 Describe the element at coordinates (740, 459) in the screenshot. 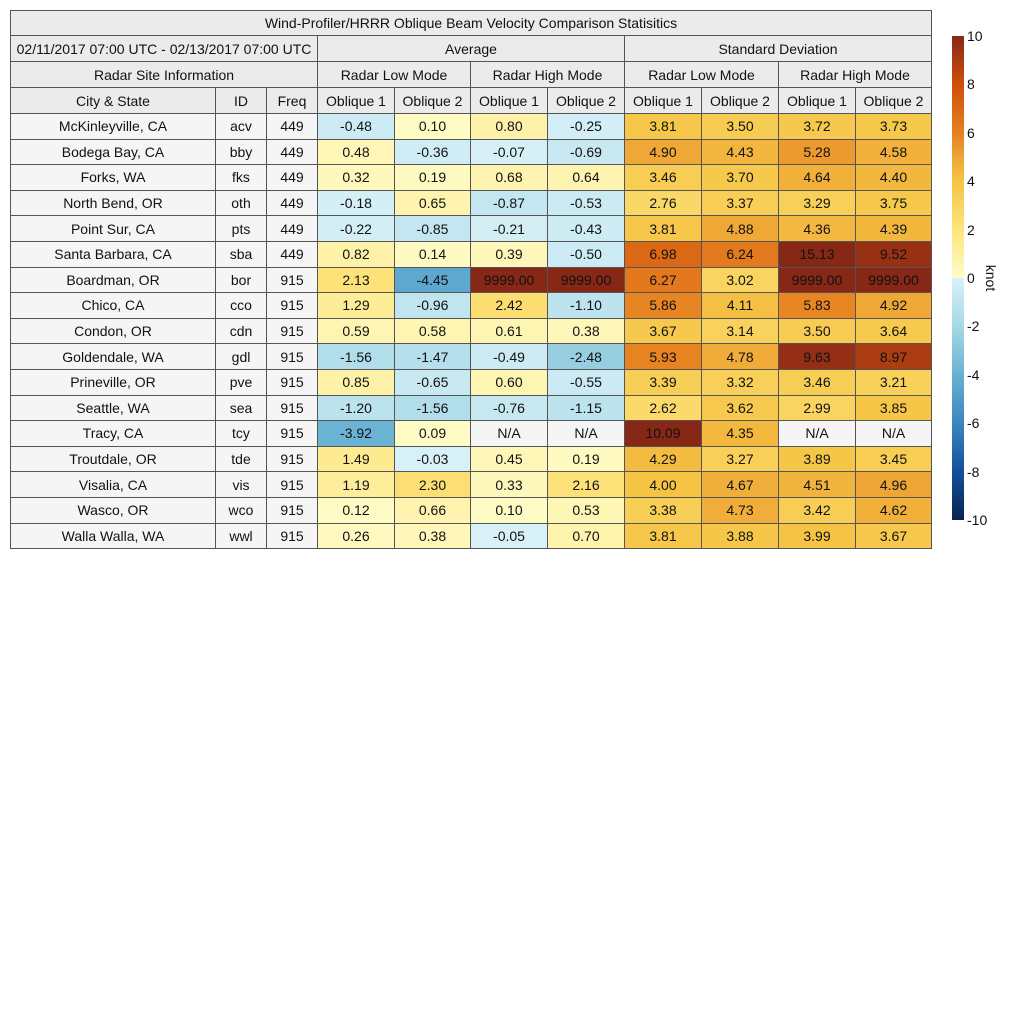

I see `value-cell: 3.27` at that location.